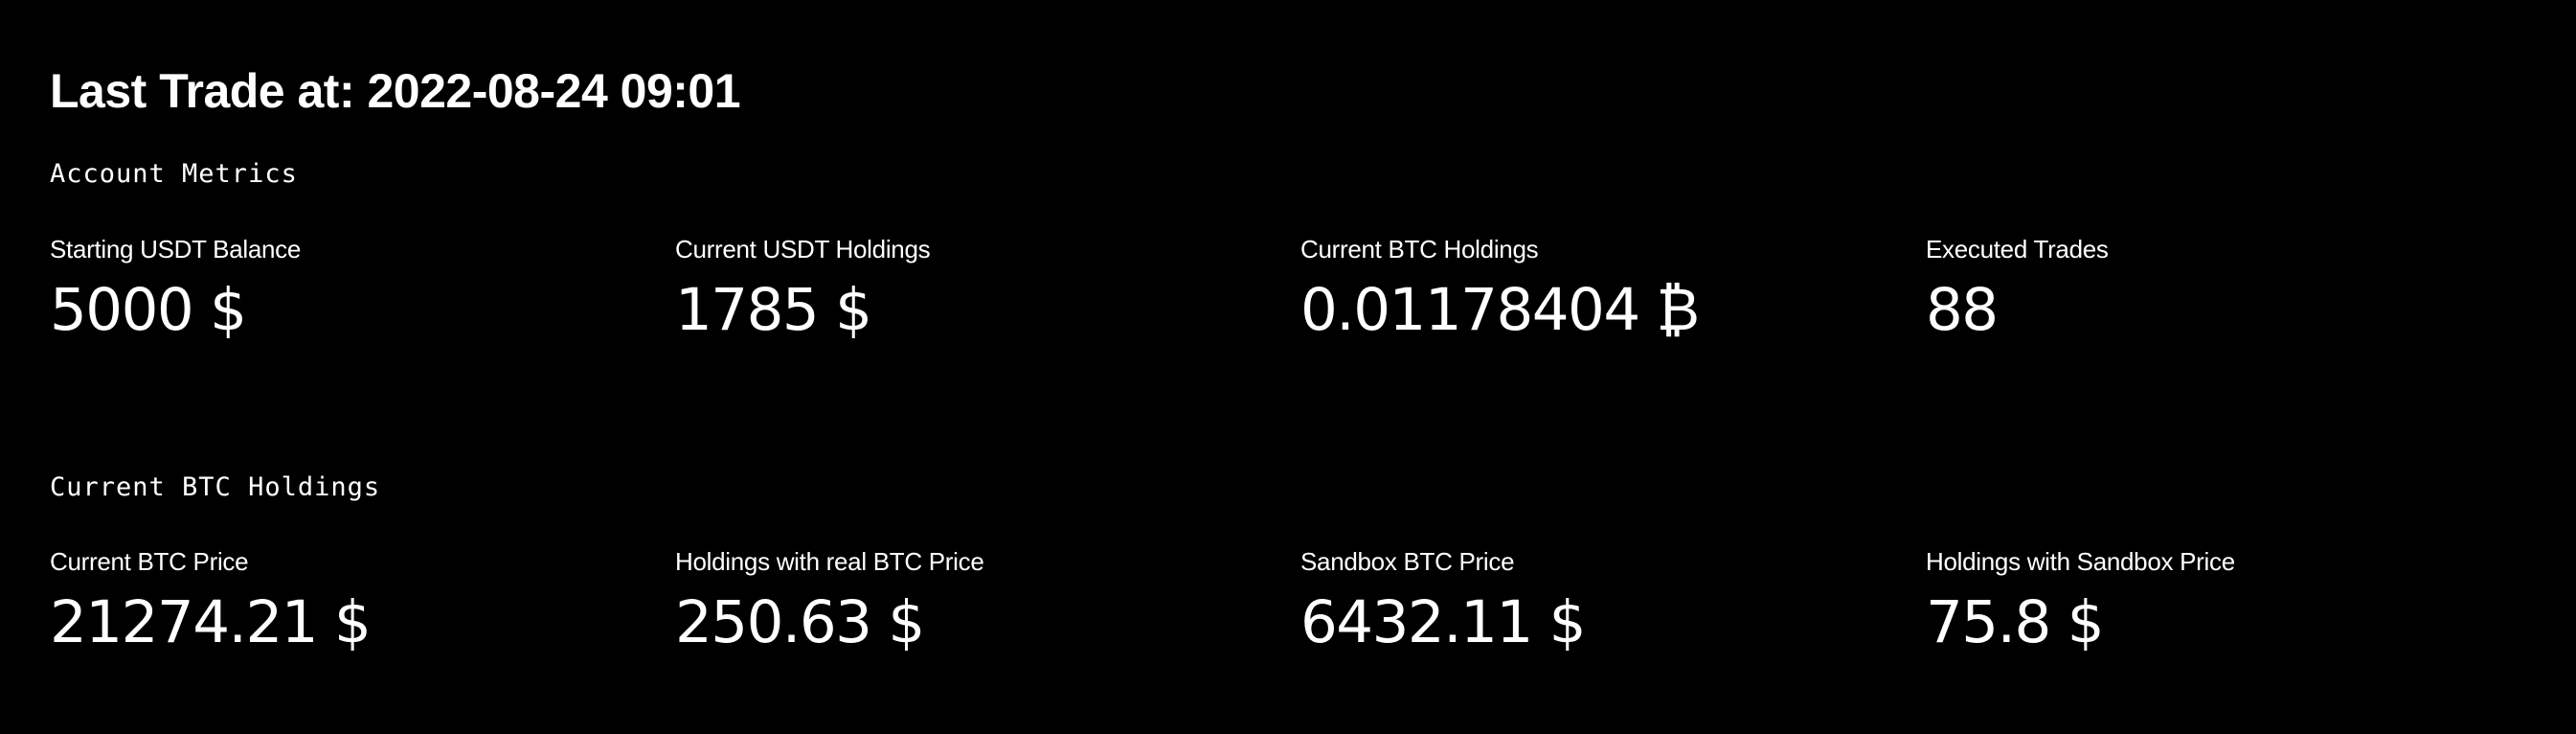 The width and height of the screenshot is (2576, 734). Describe the element at coordinates (829, 561) in the screenshot. I see `metric-label: Holdings with real BTC Price` at that location.